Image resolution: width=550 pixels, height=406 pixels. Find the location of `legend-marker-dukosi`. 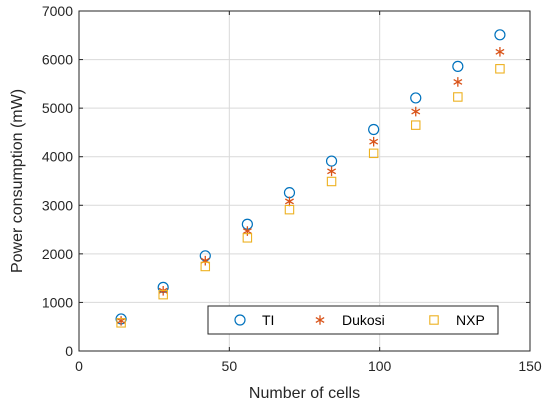

legend-marker-dukosi is located at coordinates (320, 320).